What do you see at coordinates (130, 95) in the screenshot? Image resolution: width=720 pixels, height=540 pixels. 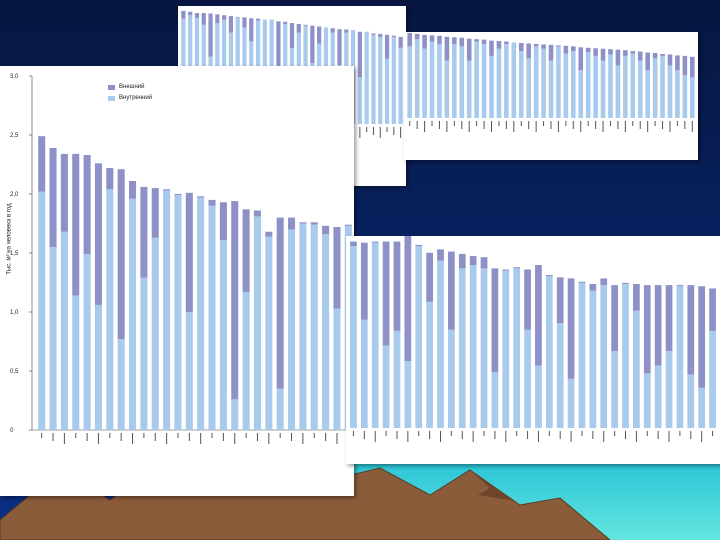 I see `chart-legend: Внешний Внутренний` at bounding box center [130, 95].